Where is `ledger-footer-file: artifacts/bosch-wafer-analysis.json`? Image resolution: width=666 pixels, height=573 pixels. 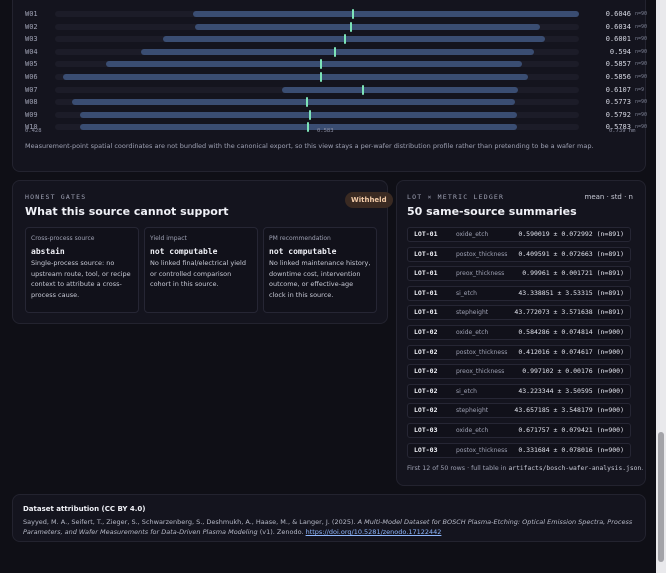 ledger-footer-file: artifacts/bosch-wafer-analysis.json is located at coordinates (575, 468).